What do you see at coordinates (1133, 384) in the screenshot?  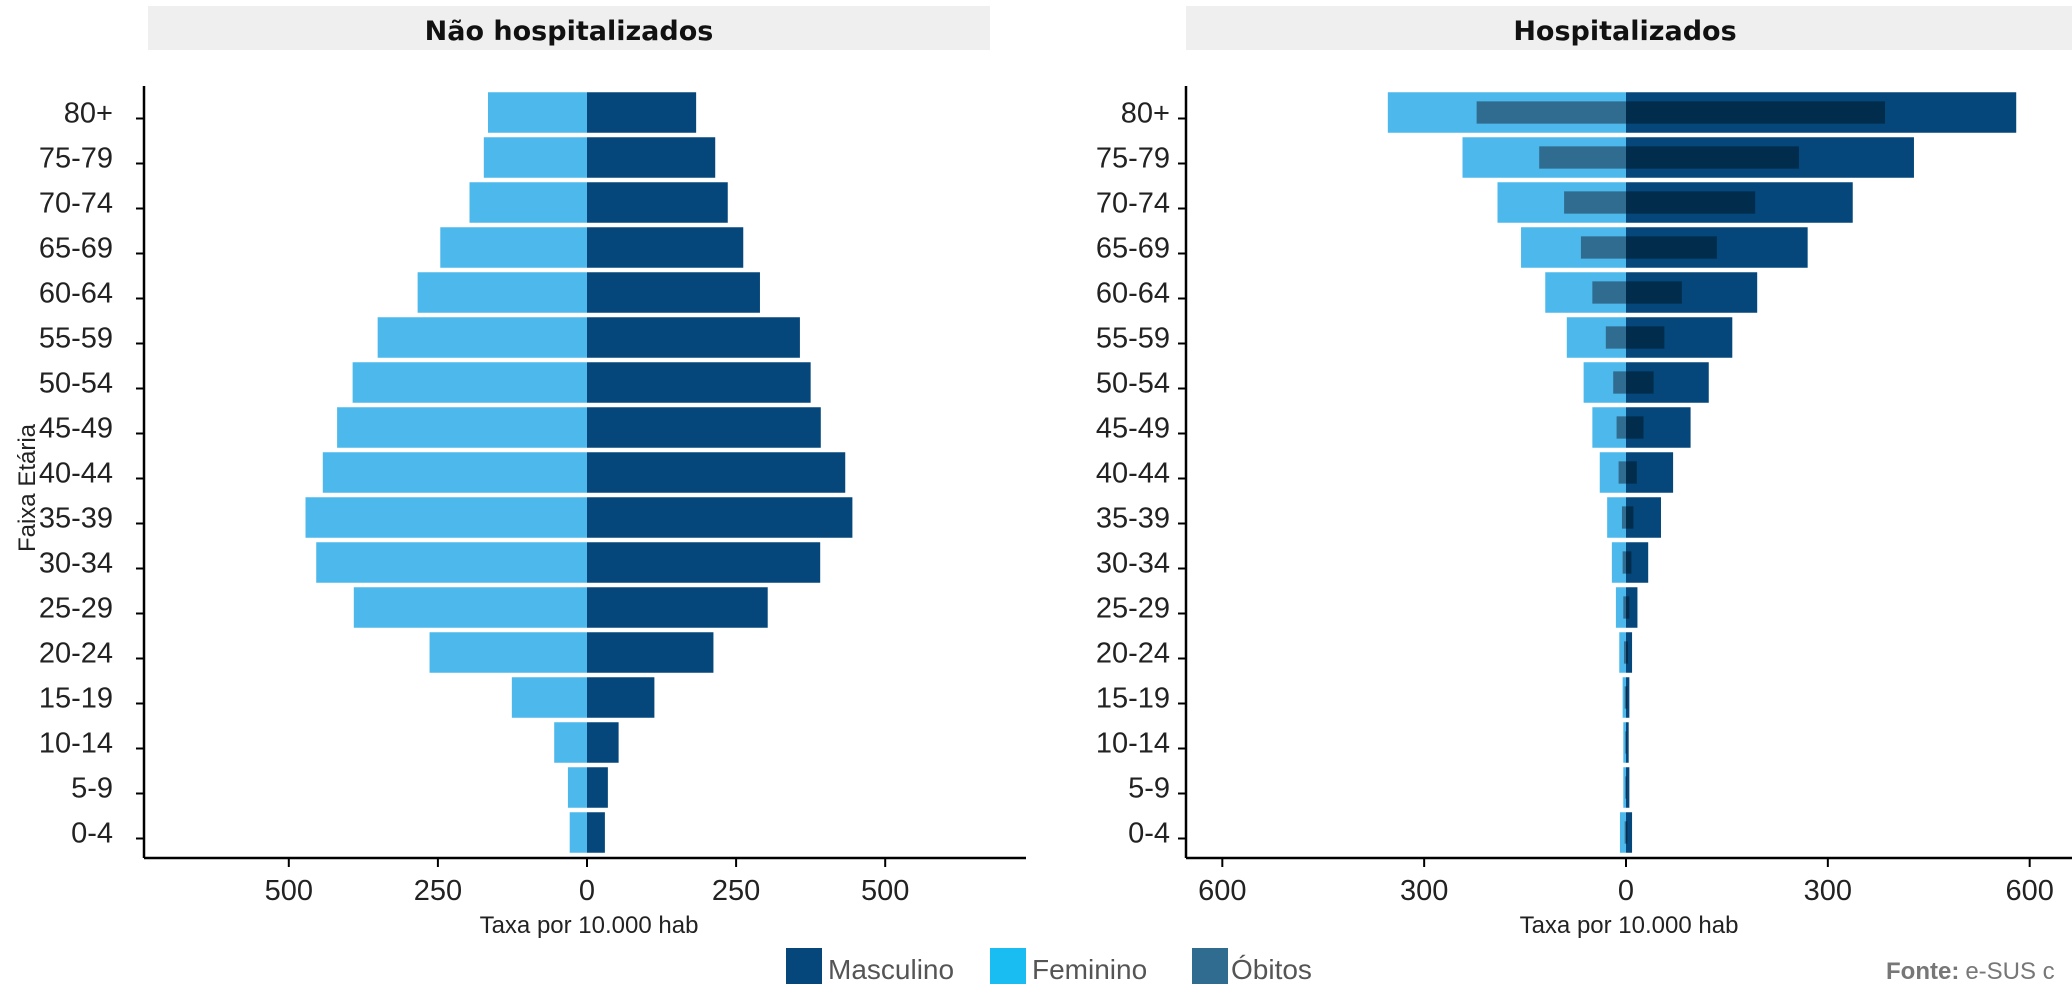 I see `y-tick-label-right: 50-54` at bounding box center [1133, 384].